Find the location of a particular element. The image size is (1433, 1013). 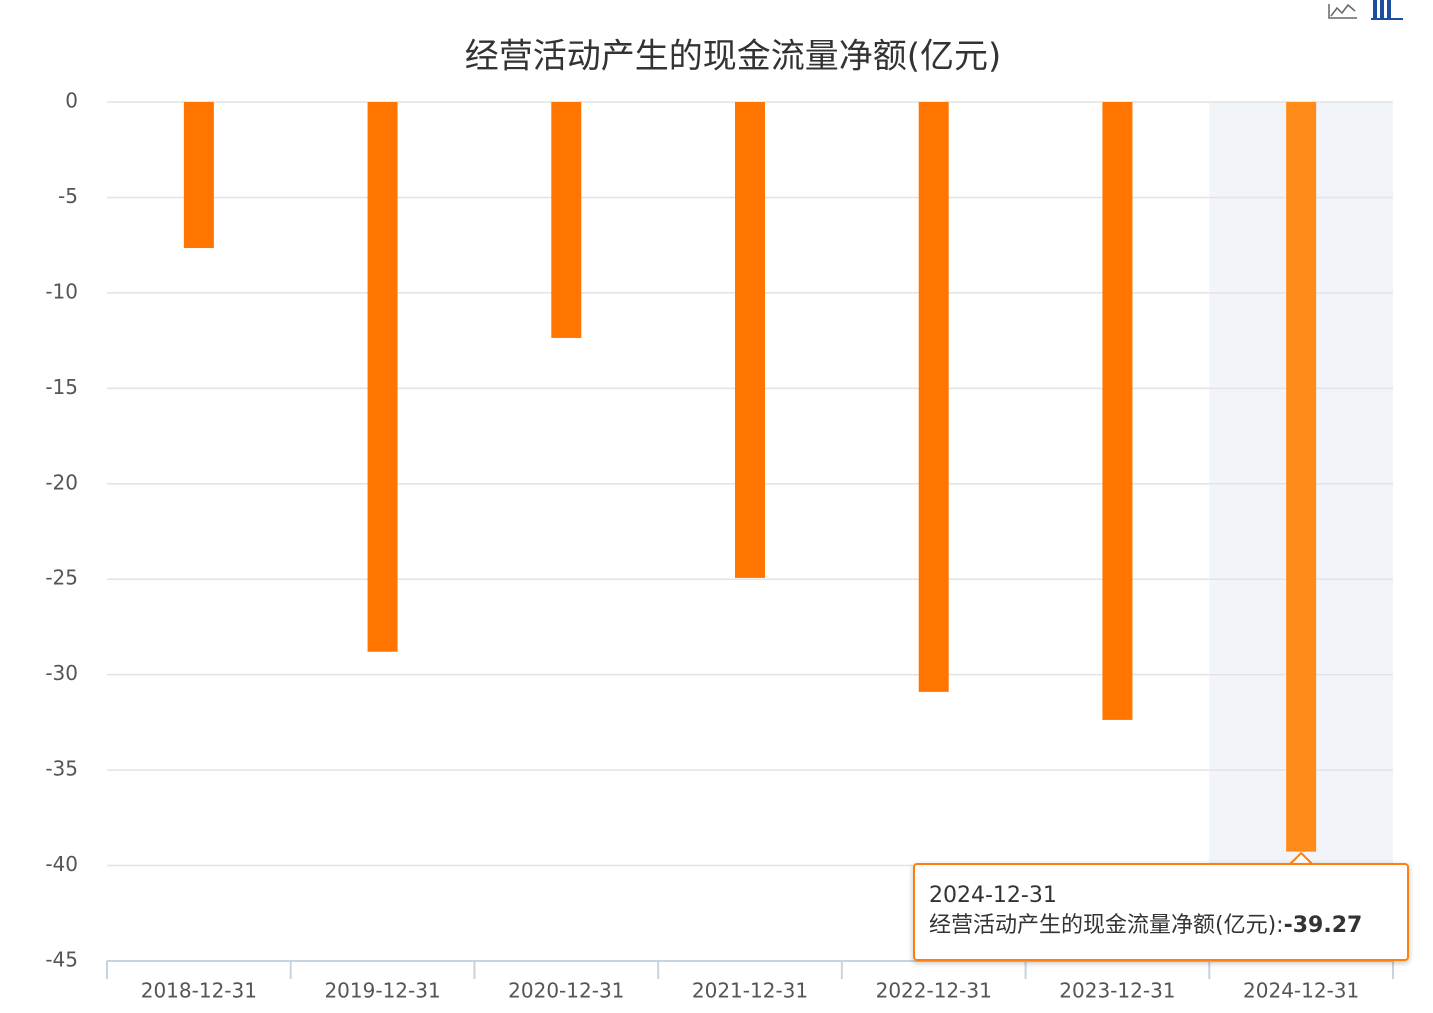

x-tick-label: 2020-12-31 is located at coordinates (566, 991).